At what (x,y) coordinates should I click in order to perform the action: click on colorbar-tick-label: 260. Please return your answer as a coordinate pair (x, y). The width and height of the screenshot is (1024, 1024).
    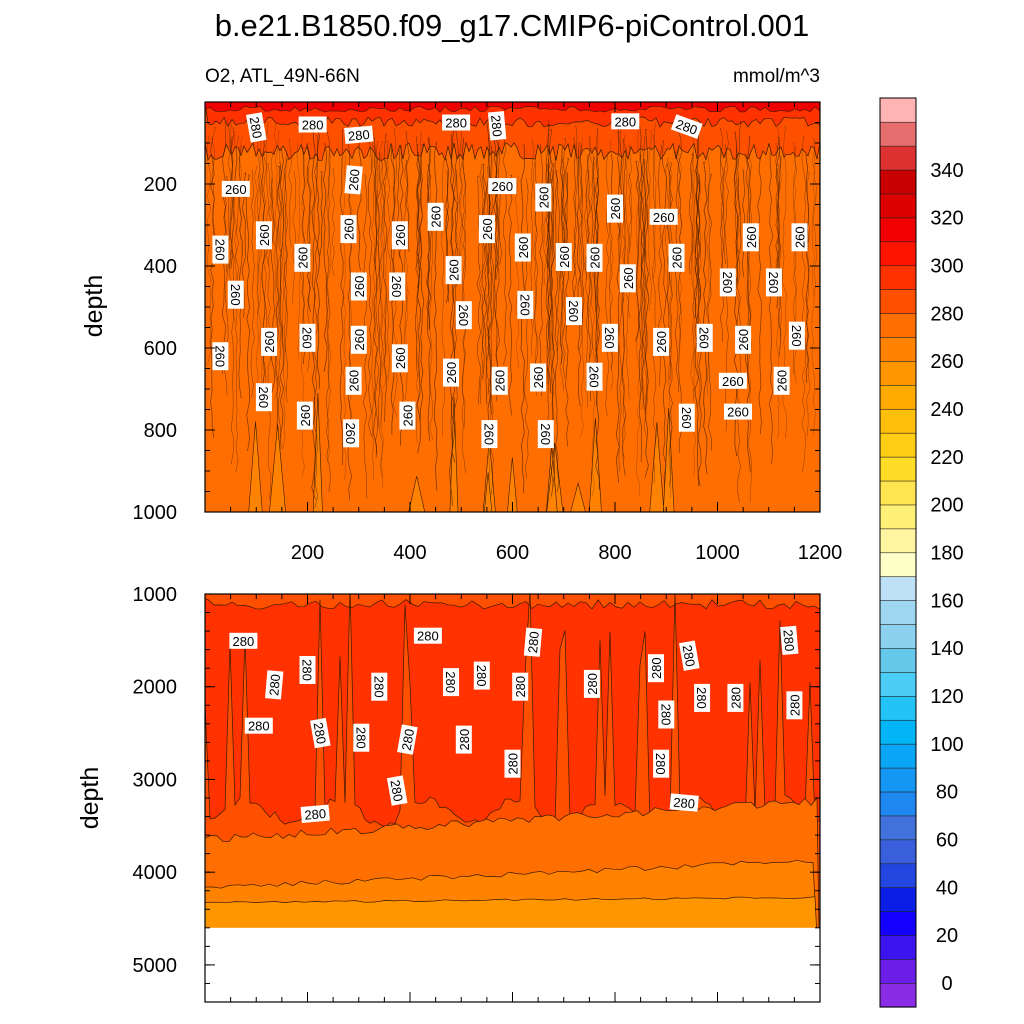
    Looking at the image, I should click on (946, 362).